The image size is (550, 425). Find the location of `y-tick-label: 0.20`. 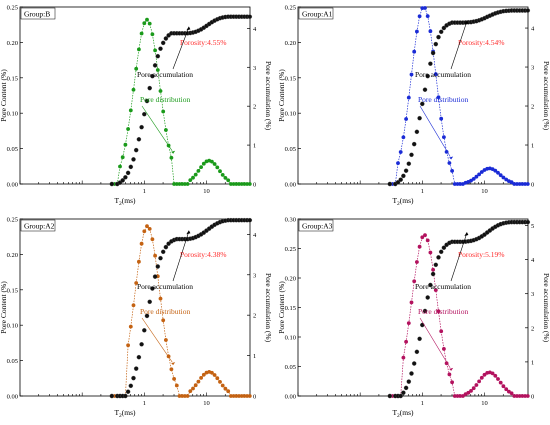

y-tick-label: 0.20 is located at coordinates (290, 43).